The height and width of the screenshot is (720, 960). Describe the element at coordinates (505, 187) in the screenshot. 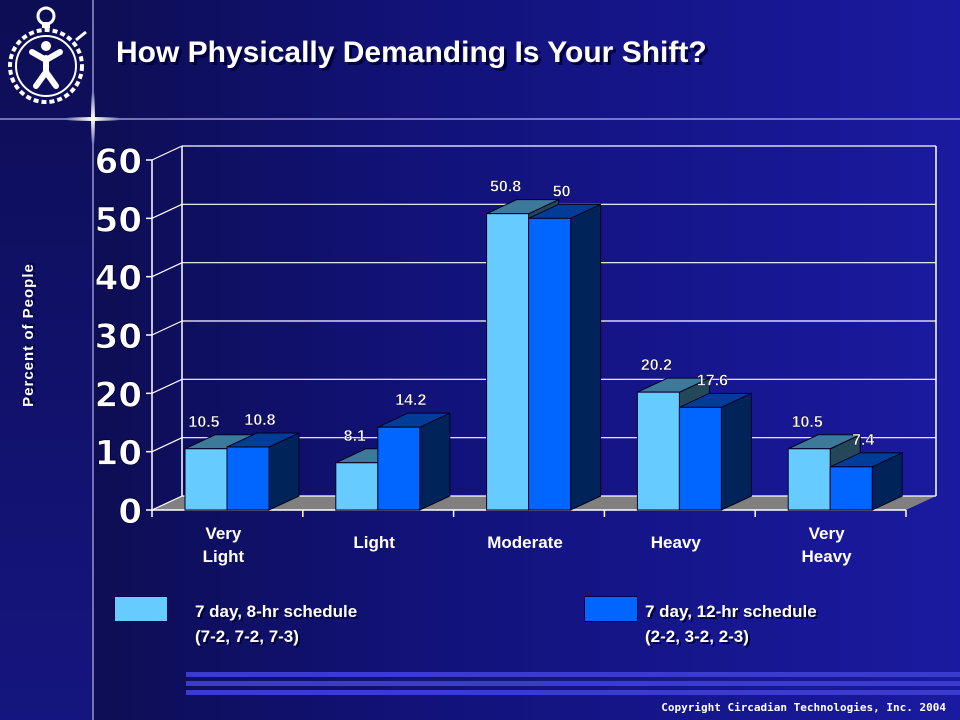

I see `data-label: 50.8` at that location.